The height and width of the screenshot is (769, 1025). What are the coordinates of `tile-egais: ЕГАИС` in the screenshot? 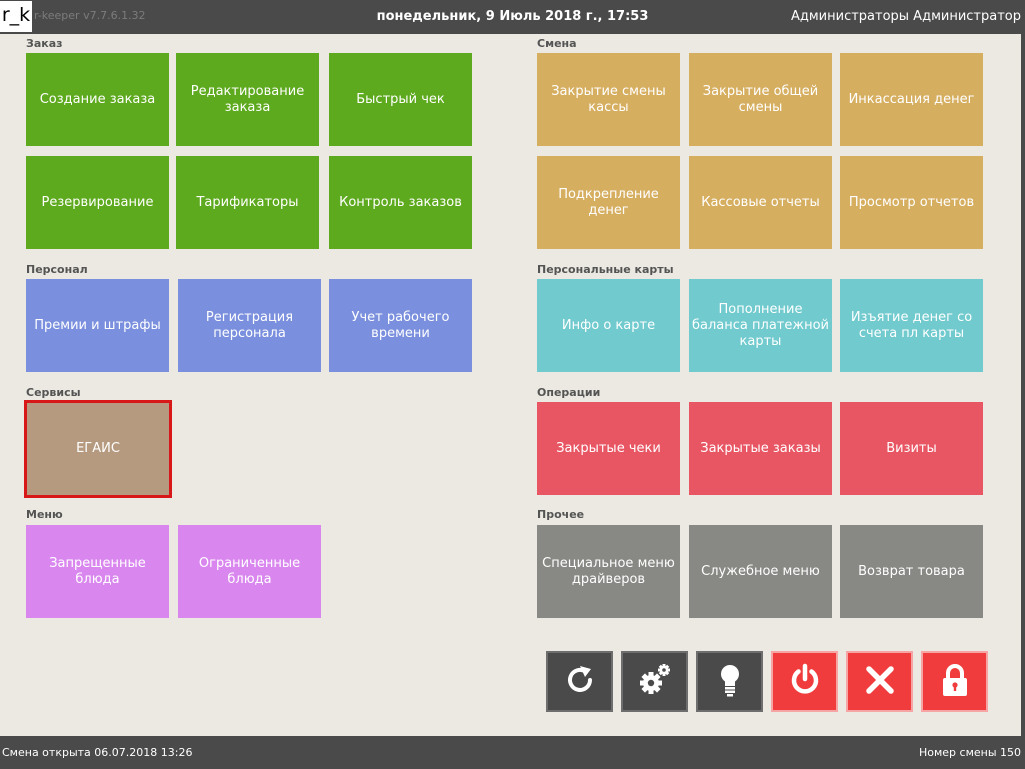 It's located at (98, 449).